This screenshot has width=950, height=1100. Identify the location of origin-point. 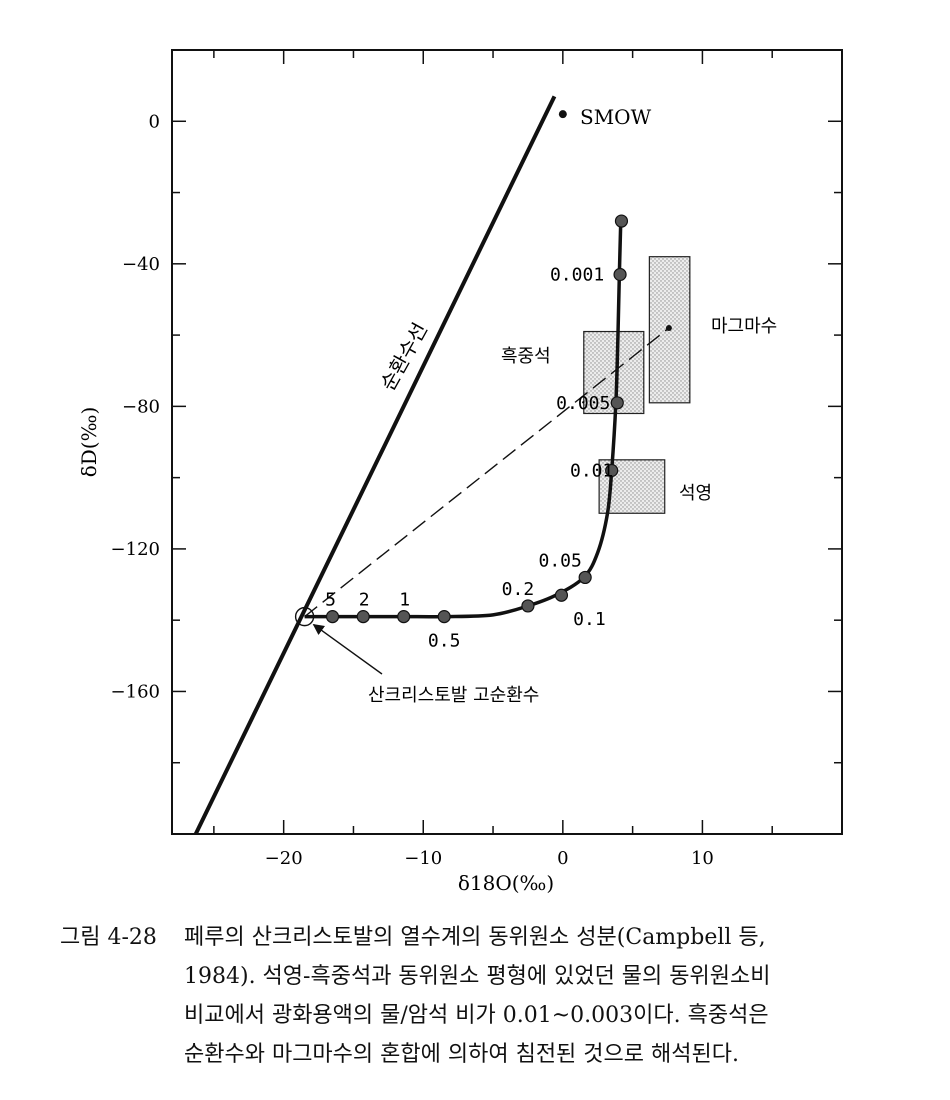
(304, 616).